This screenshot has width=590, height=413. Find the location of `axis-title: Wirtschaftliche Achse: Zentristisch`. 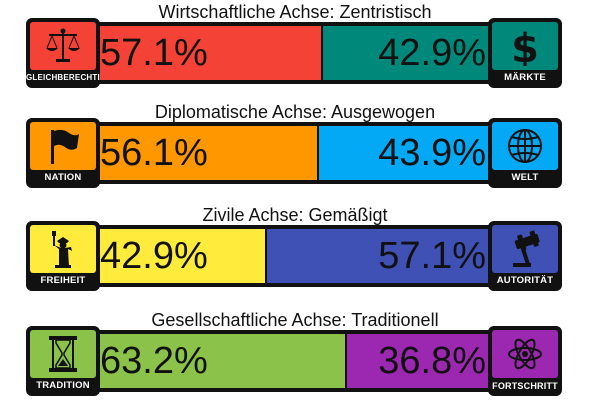

axis-title: Wirtschaftliche Achse: Zentristisch is located at coordinates (295, 12).